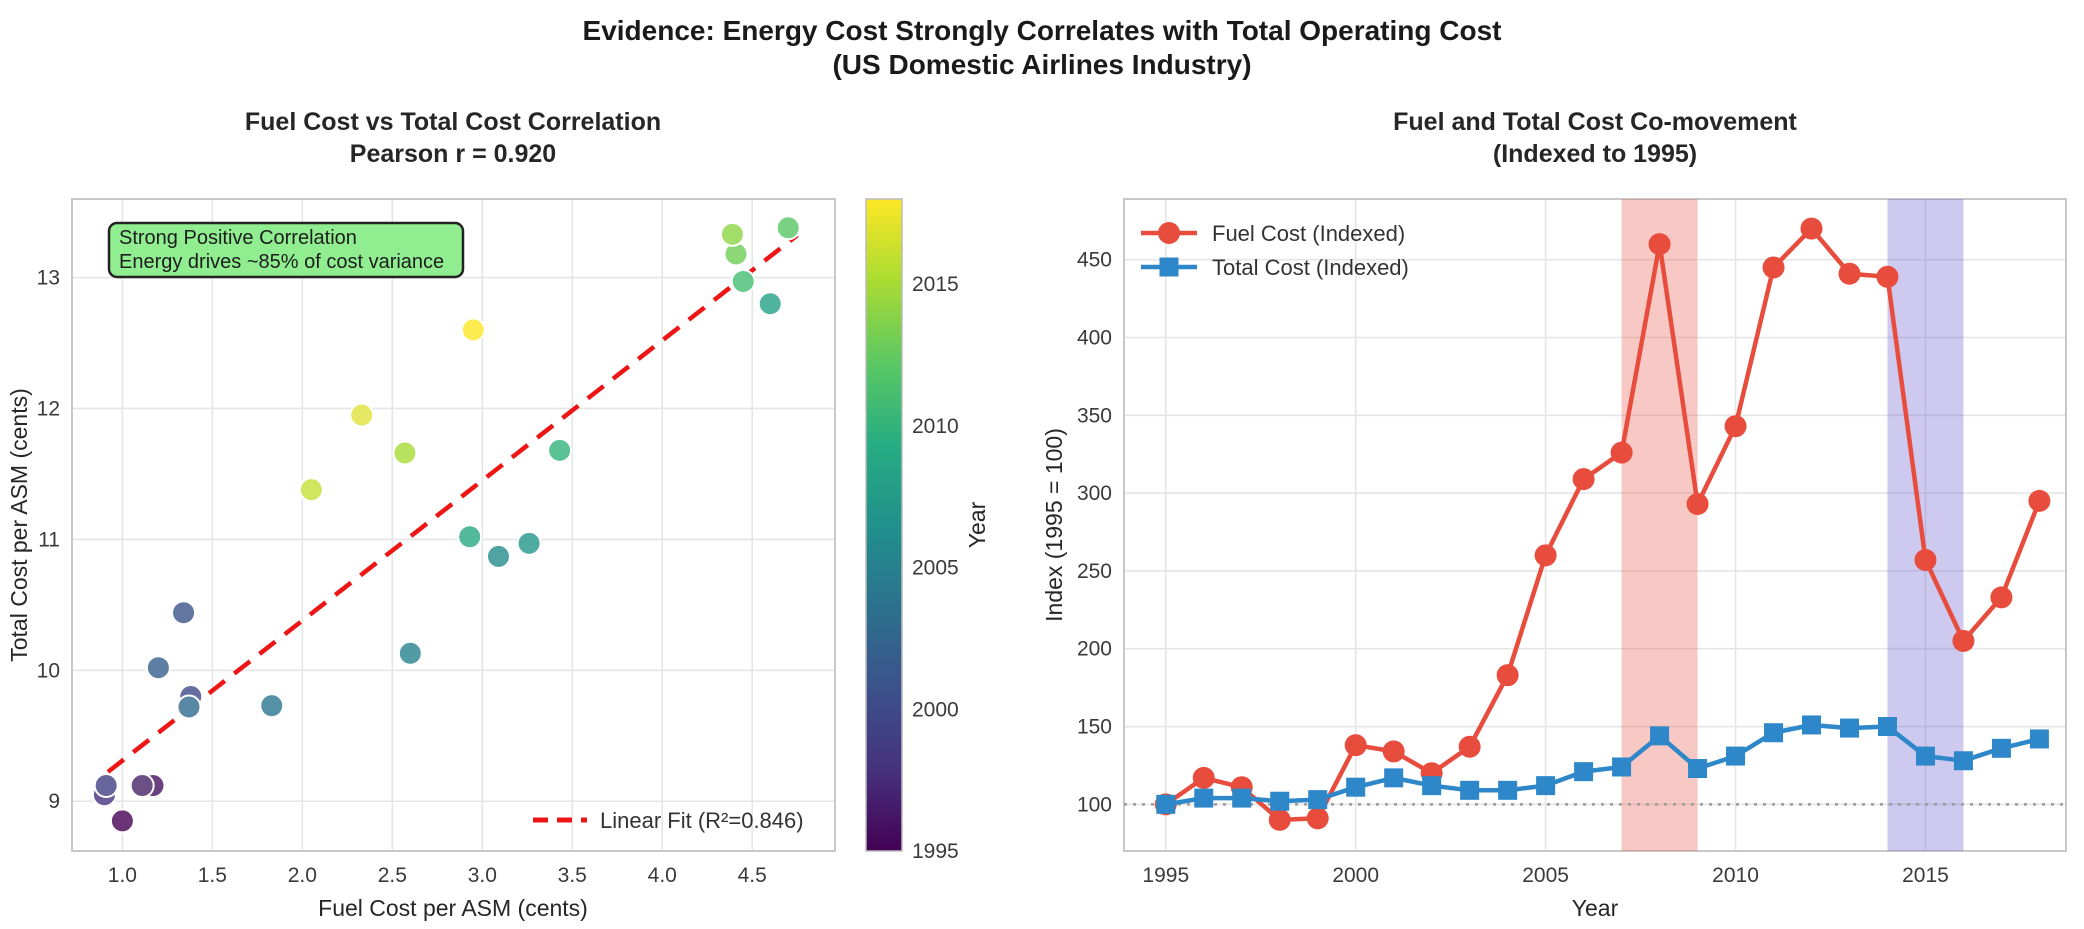 This screenshot has width=2084, height=929. What do you see at coordinates (1317, 818) in the screenshot?
I see `fuel-marker-1999` at bounding box center [1317, 818].